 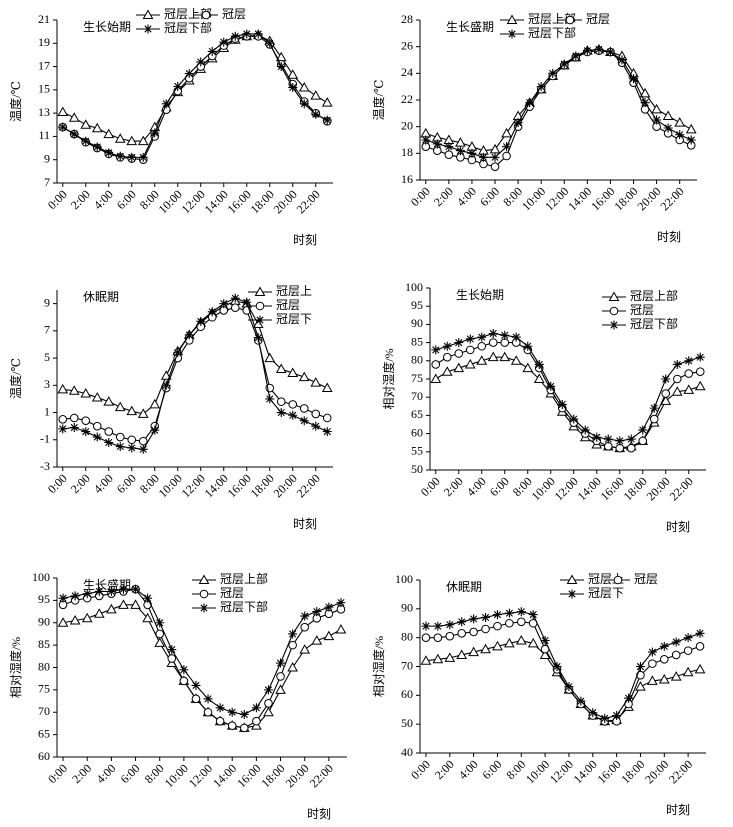 I want to click on x-tick-label: 6:00, so click(x=126, y=199).